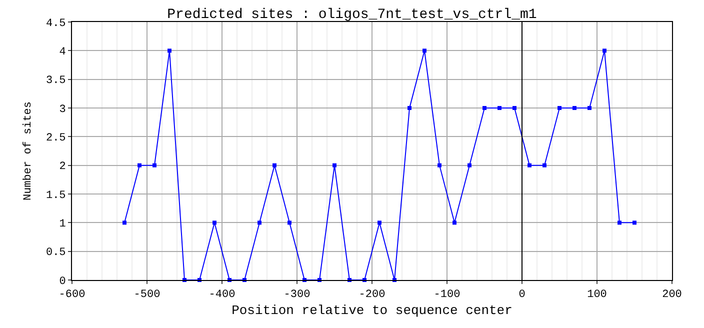  What do you see at coordinates (56, 196) in the screenshot?
I see `y-tick-label: 1.5` at bounding box center [56, 196].